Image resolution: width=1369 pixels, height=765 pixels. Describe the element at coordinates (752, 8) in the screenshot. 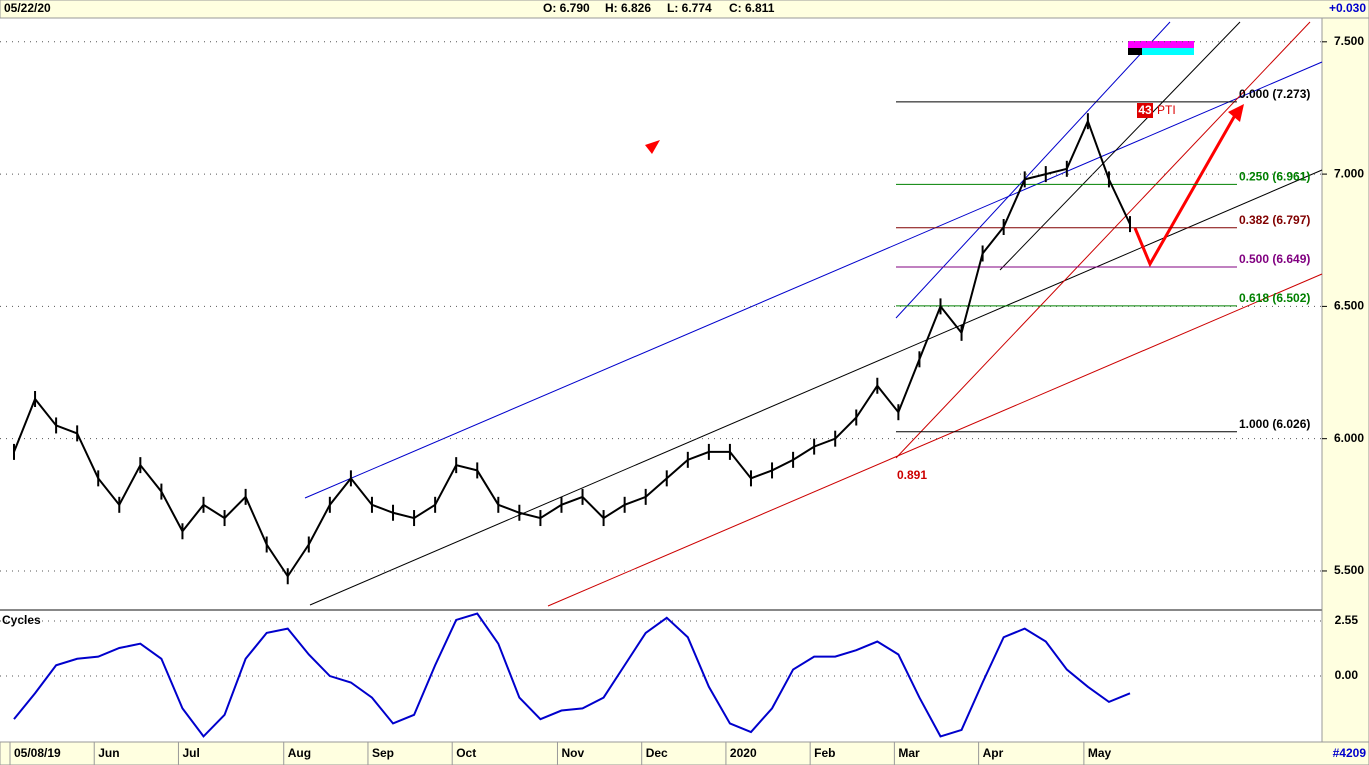

I see `ohlc-value: C: 6.811` at that location.